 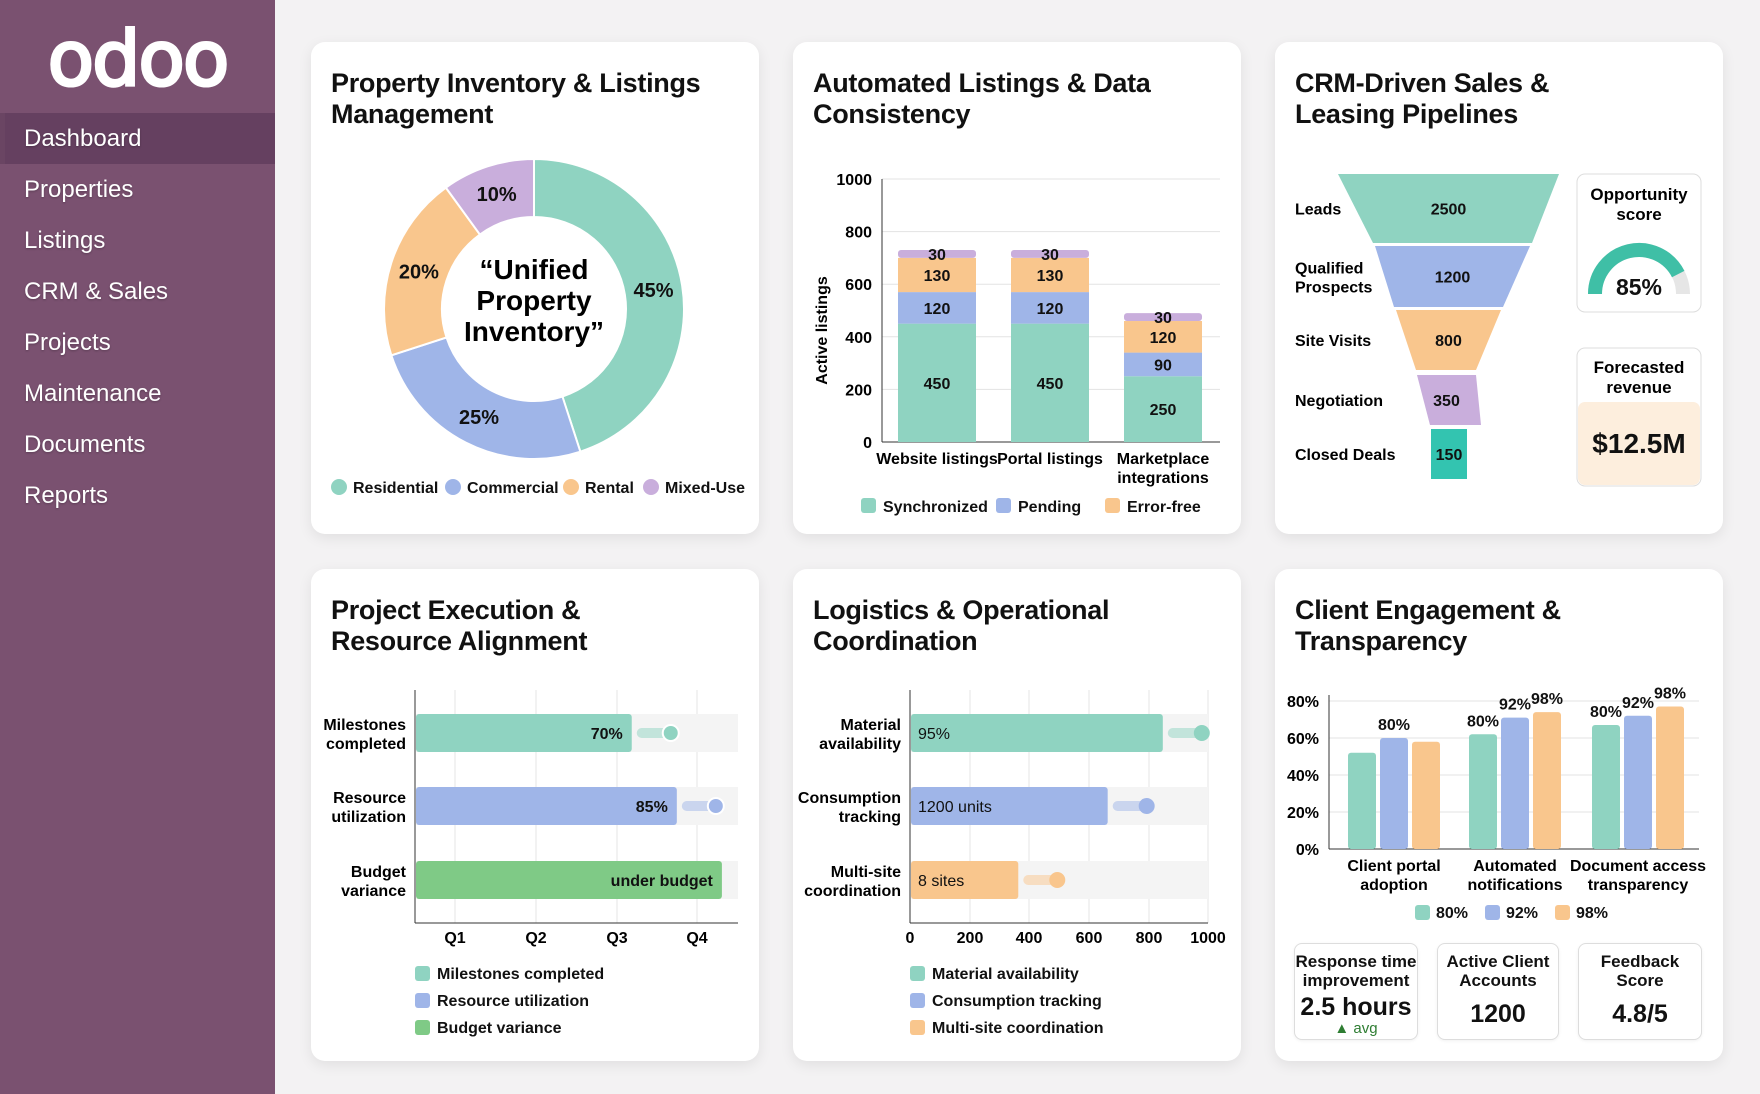 What do you see at coordinates (705, 488) in the screenshot?
I see `legend-label: Mixed-Use` at bounding box center [705, 488].